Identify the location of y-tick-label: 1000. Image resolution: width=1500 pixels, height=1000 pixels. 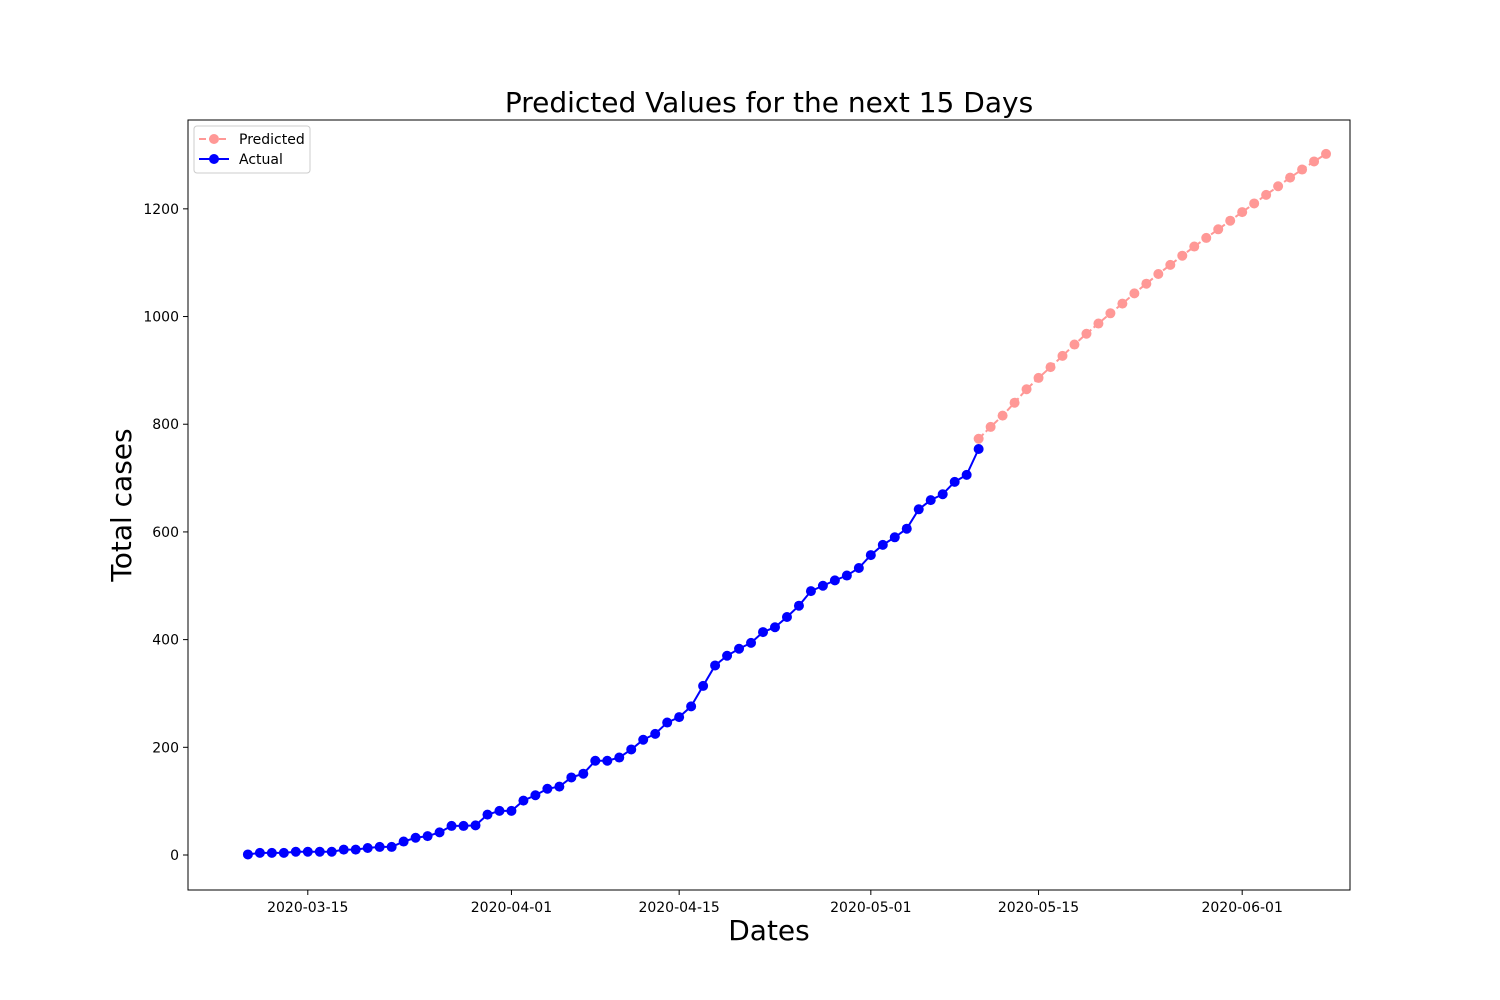
(161, 318).